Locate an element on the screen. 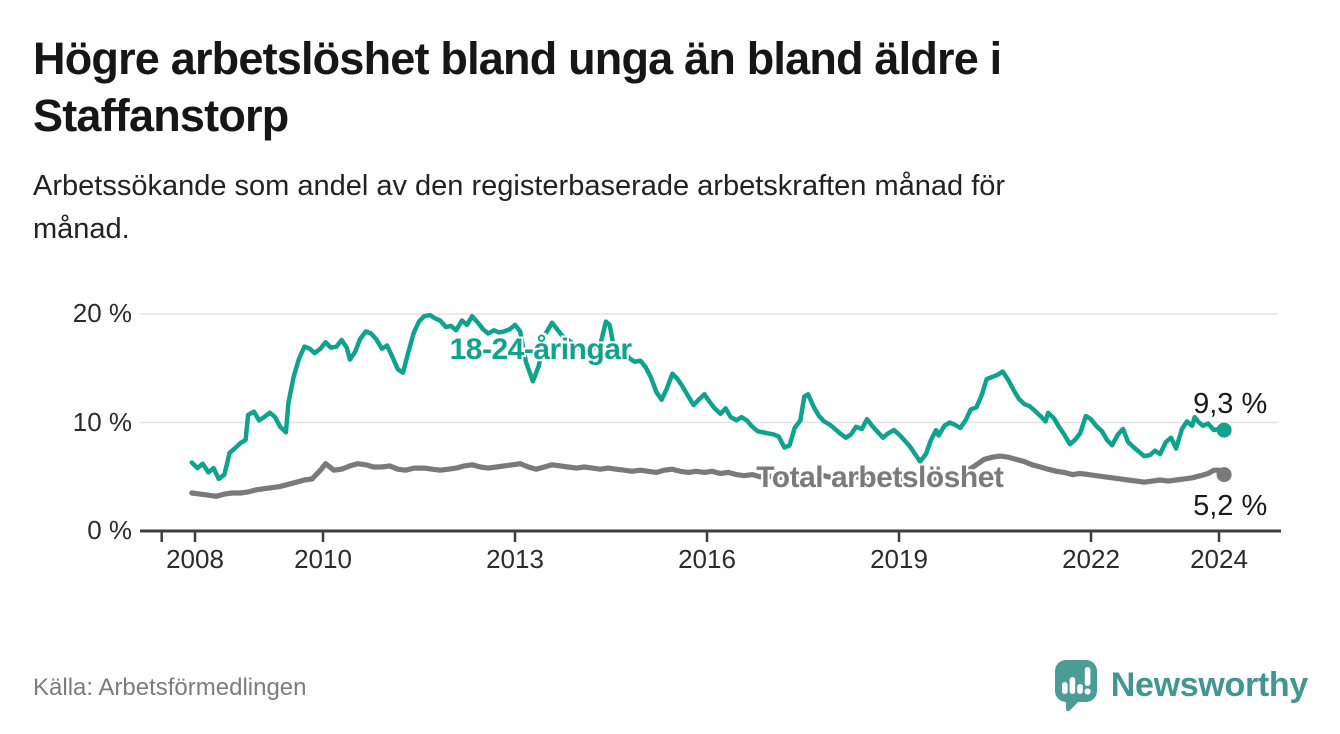 Image resolution: width=1340 pixels, height=734 pixels. end-value-label-total: 5,2 % is located at coordinates (1230, 505).